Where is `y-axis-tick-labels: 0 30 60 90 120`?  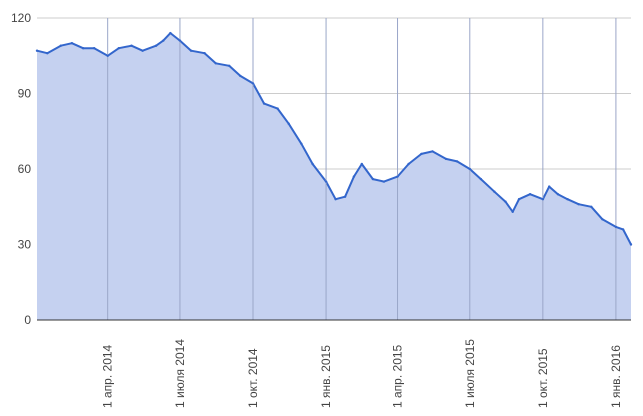 y-axis-tick-labels: 0 30 60 90 120 is located at coordinates (21, 169).